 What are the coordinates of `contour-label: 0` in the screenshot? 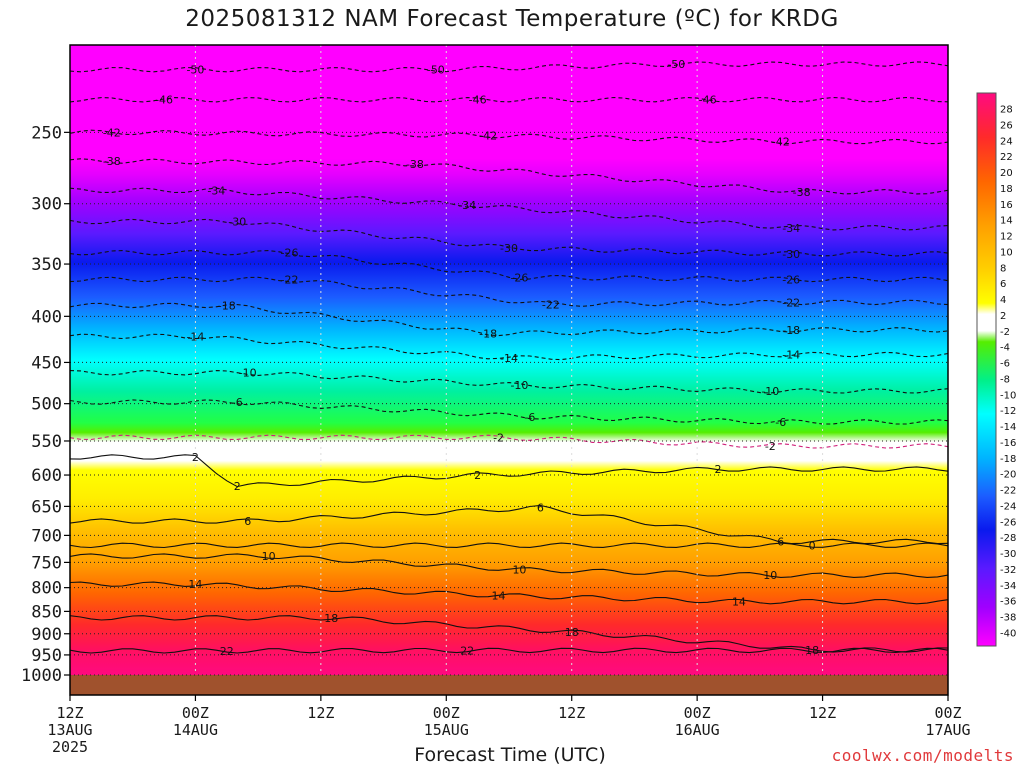 It's located at (812, 545).